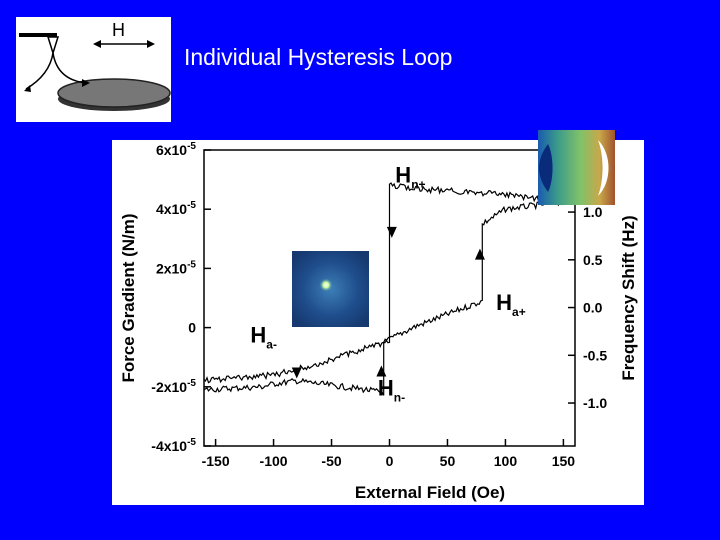 The height and width of the screenshot is (540, 720). I want to click on field-line-right, so click(69, 68).